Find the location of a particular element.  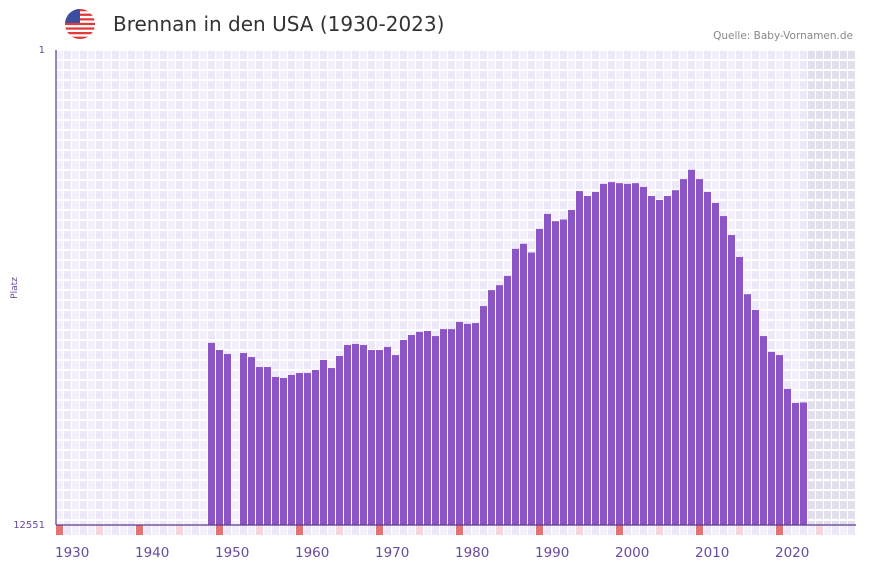

bar-1994 is located at coordinates (571, 367).